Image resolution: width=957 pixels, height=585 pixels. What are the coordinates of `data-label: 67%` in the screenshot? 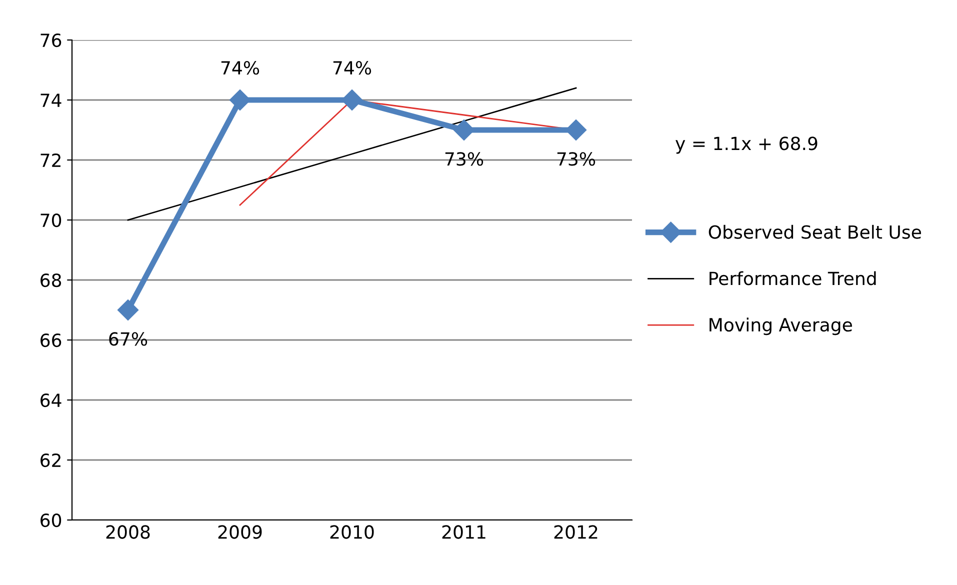 It's located at (128, 339).